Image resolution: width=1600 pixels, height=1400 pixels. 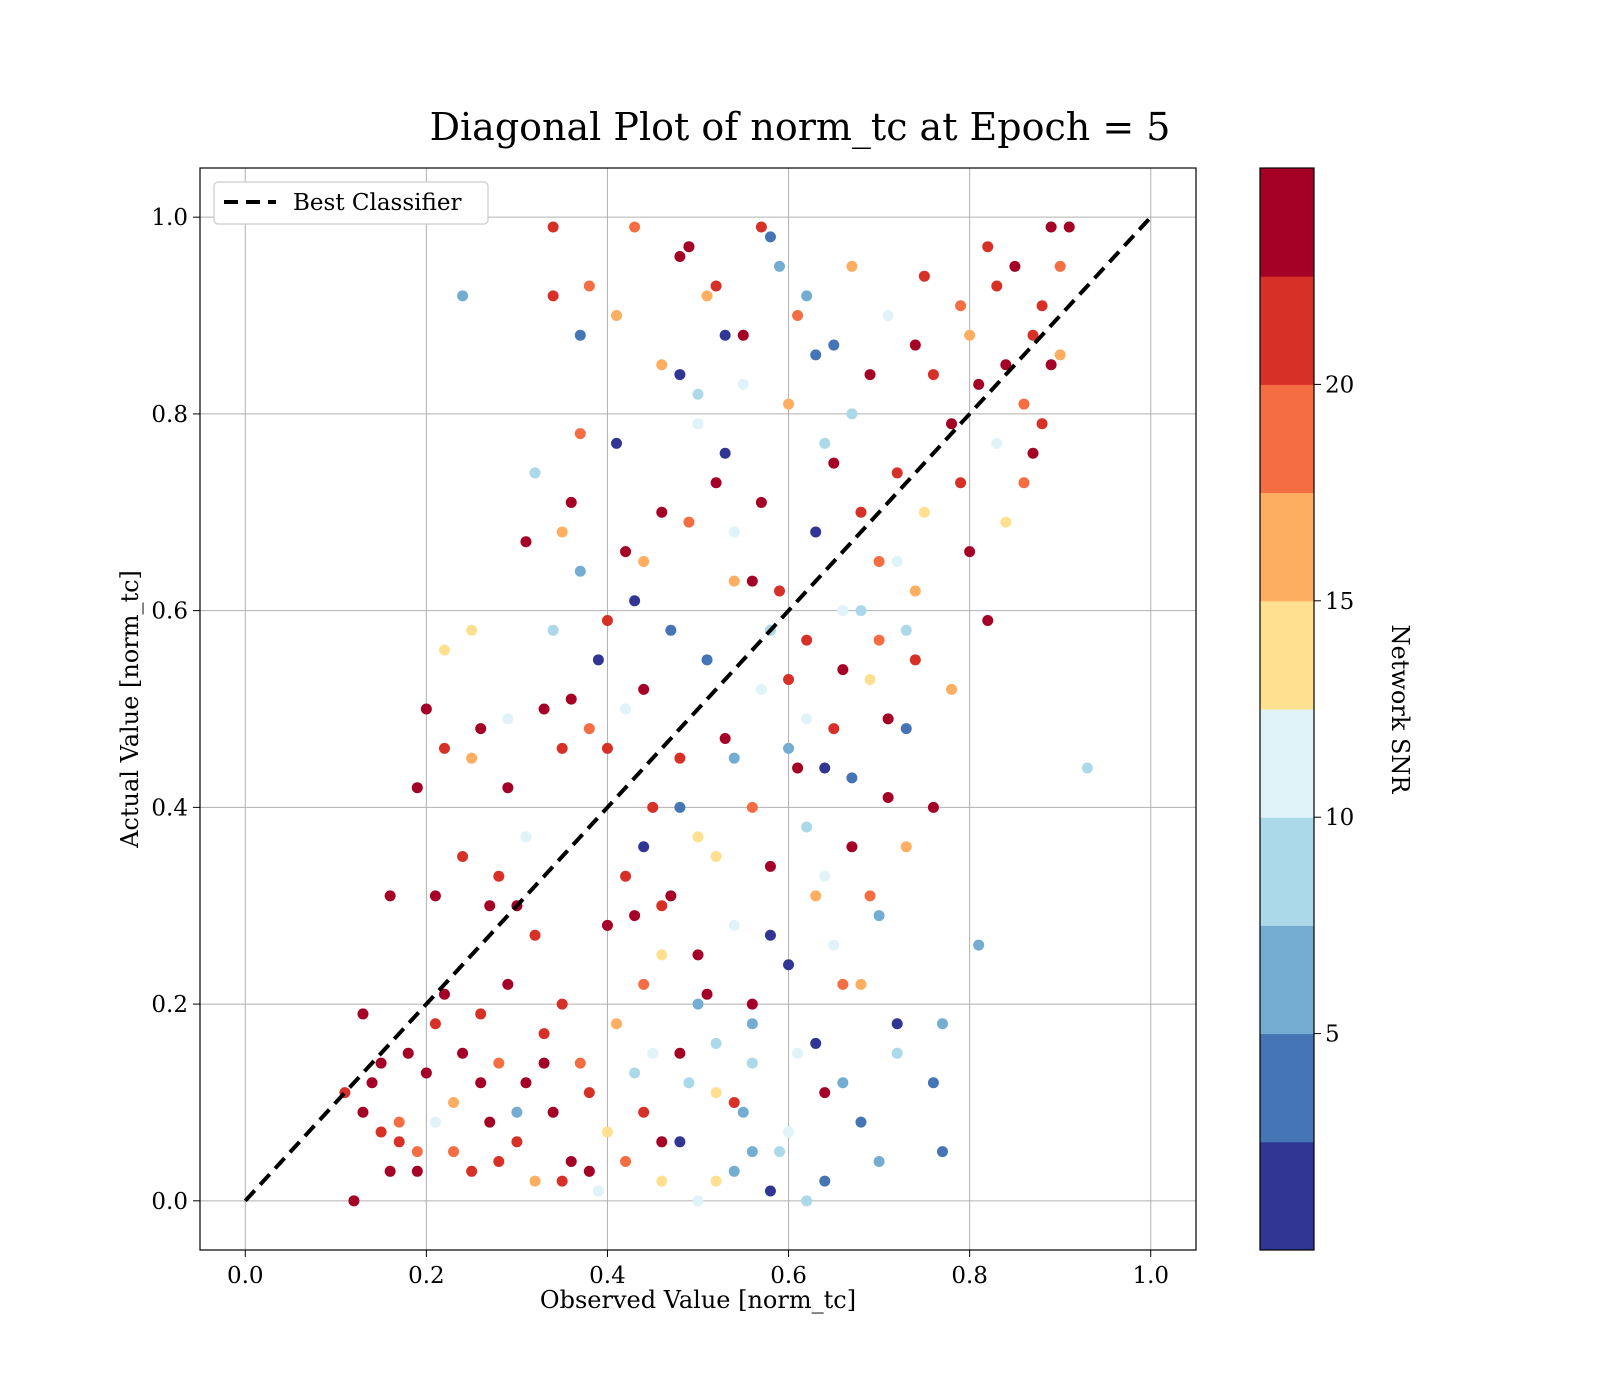 What do you see at coordinates (169, 1202) in the screenshot?
I see `y-tick-label: 0.0` at bounding box center [169, 1202].